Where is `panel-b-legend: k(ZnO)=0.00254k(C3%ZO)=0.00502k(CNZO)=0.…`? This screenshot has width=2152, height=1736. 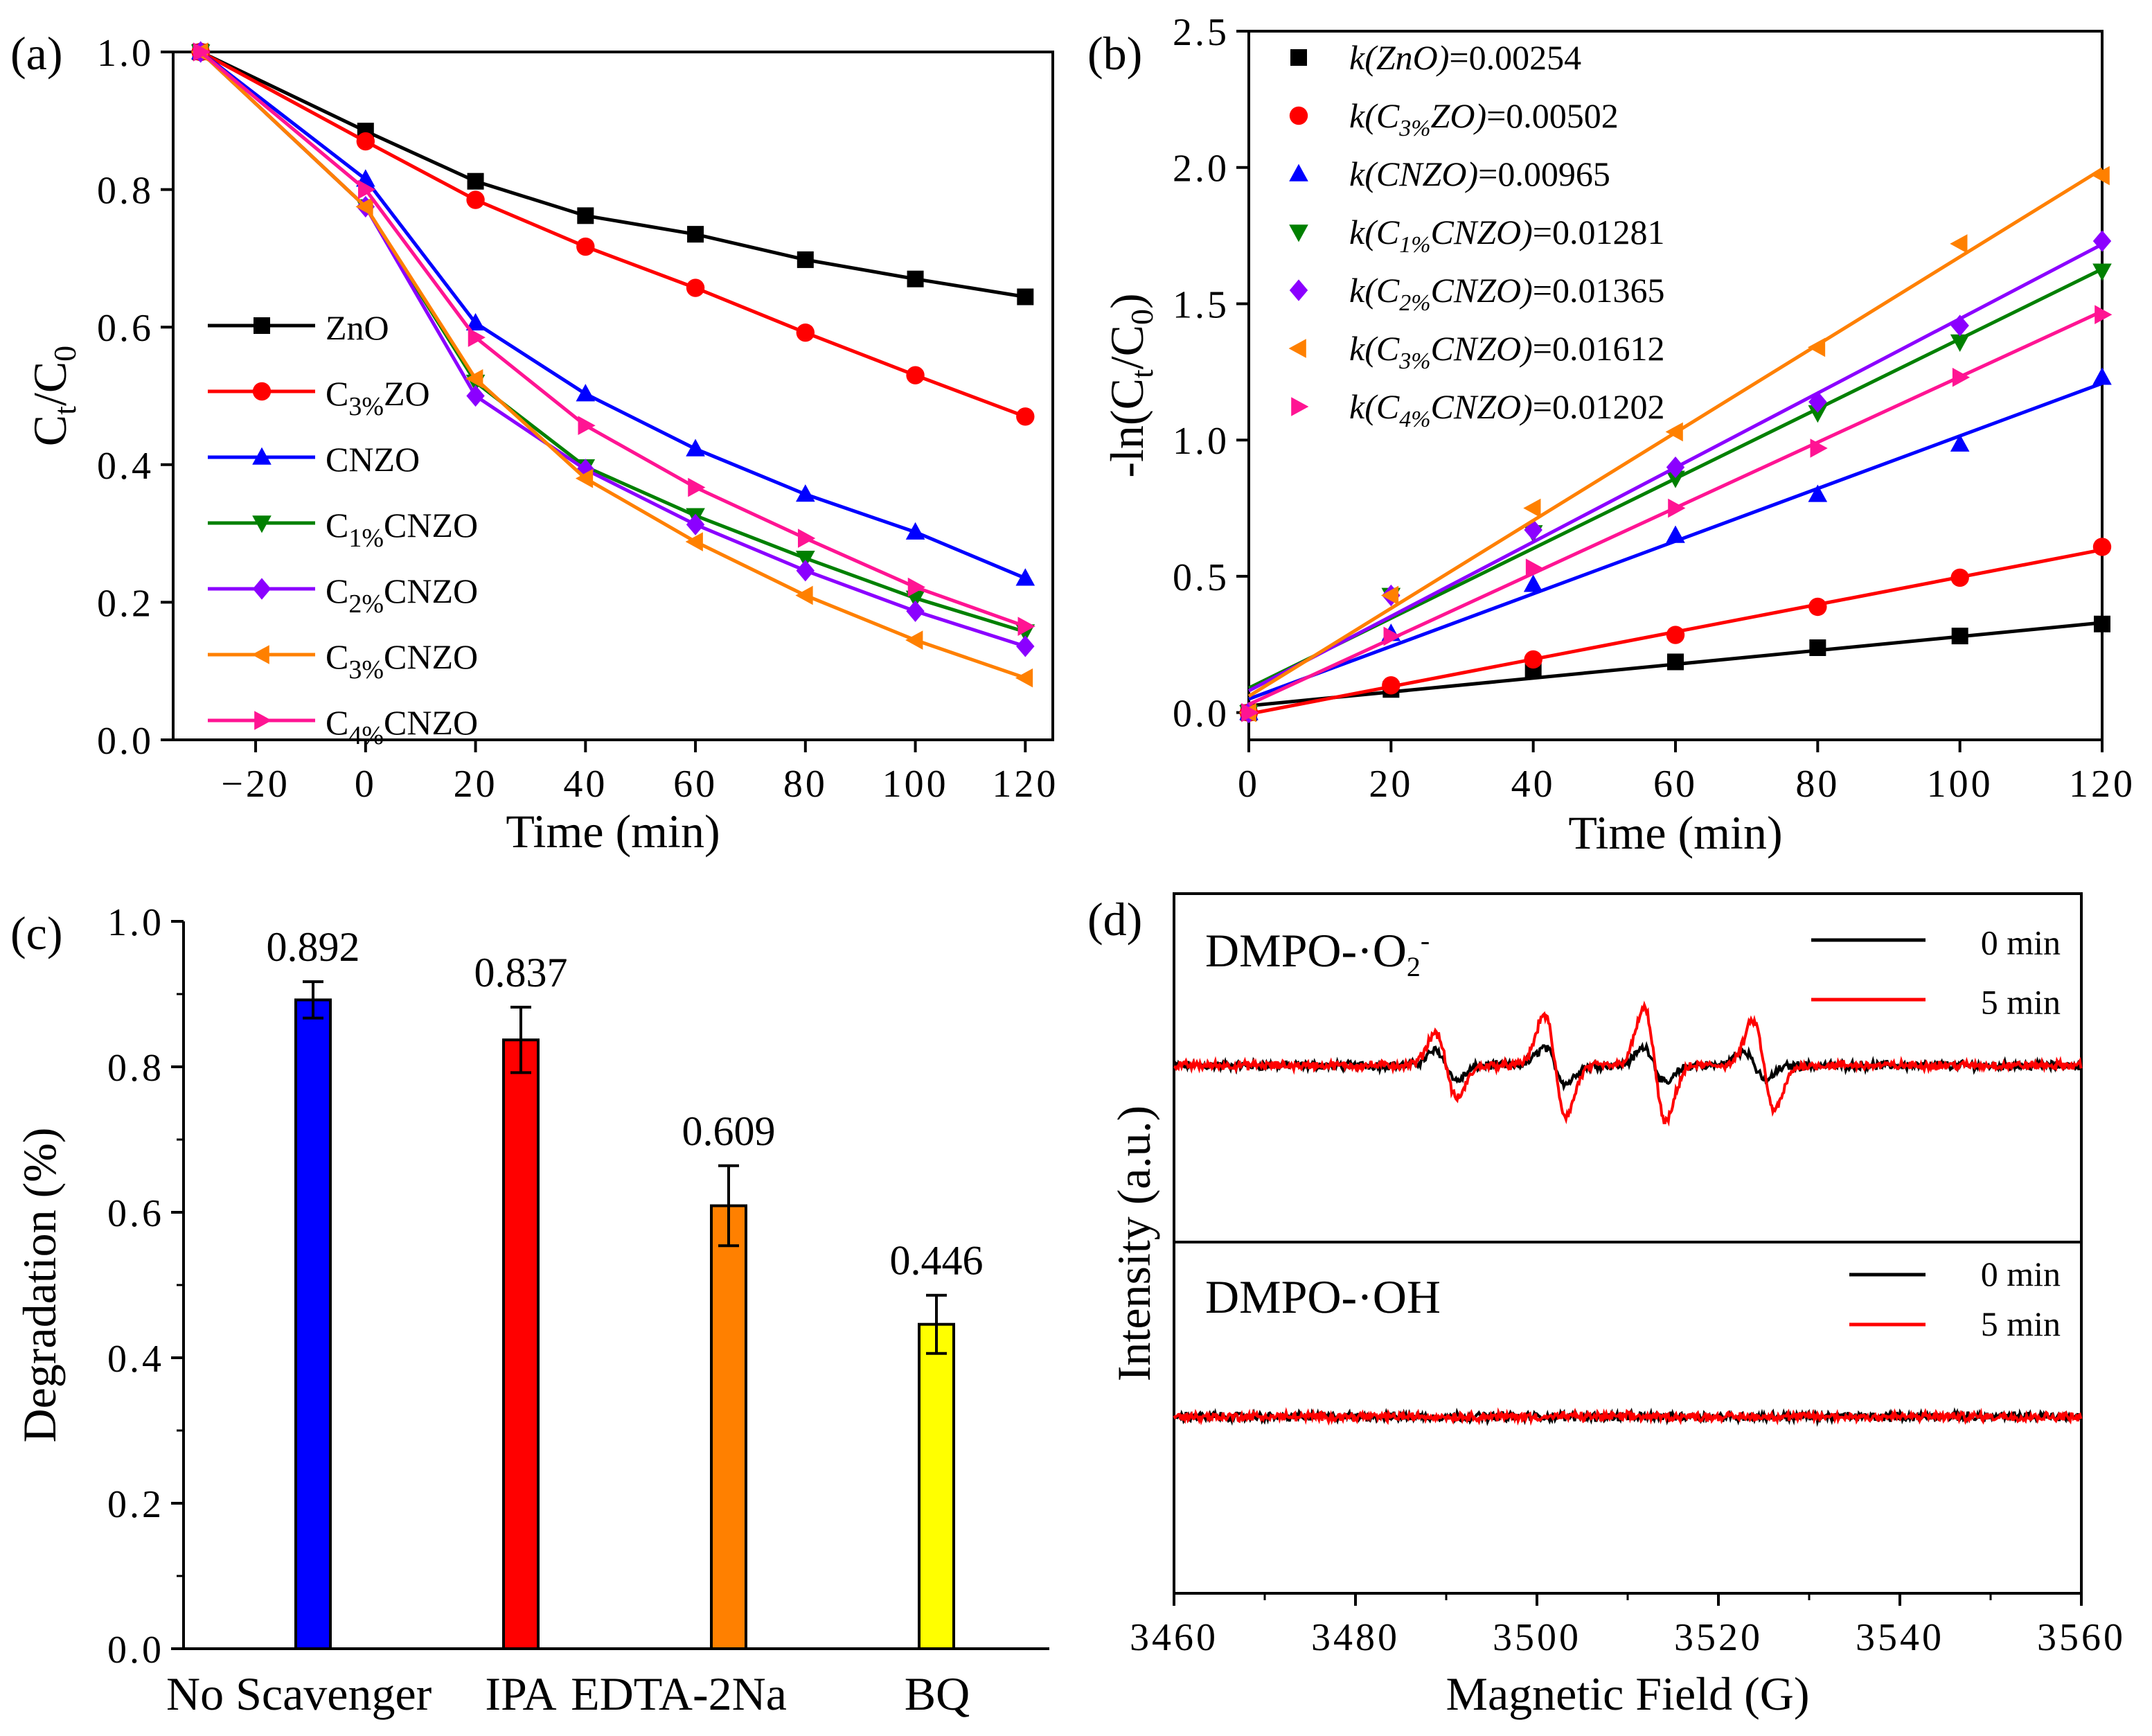 panel-b-legend: k(ZnO)=0.00254k(C3%ZO)=0.00502k(CNZO)=0.… is located at coordinates (1476, 235).